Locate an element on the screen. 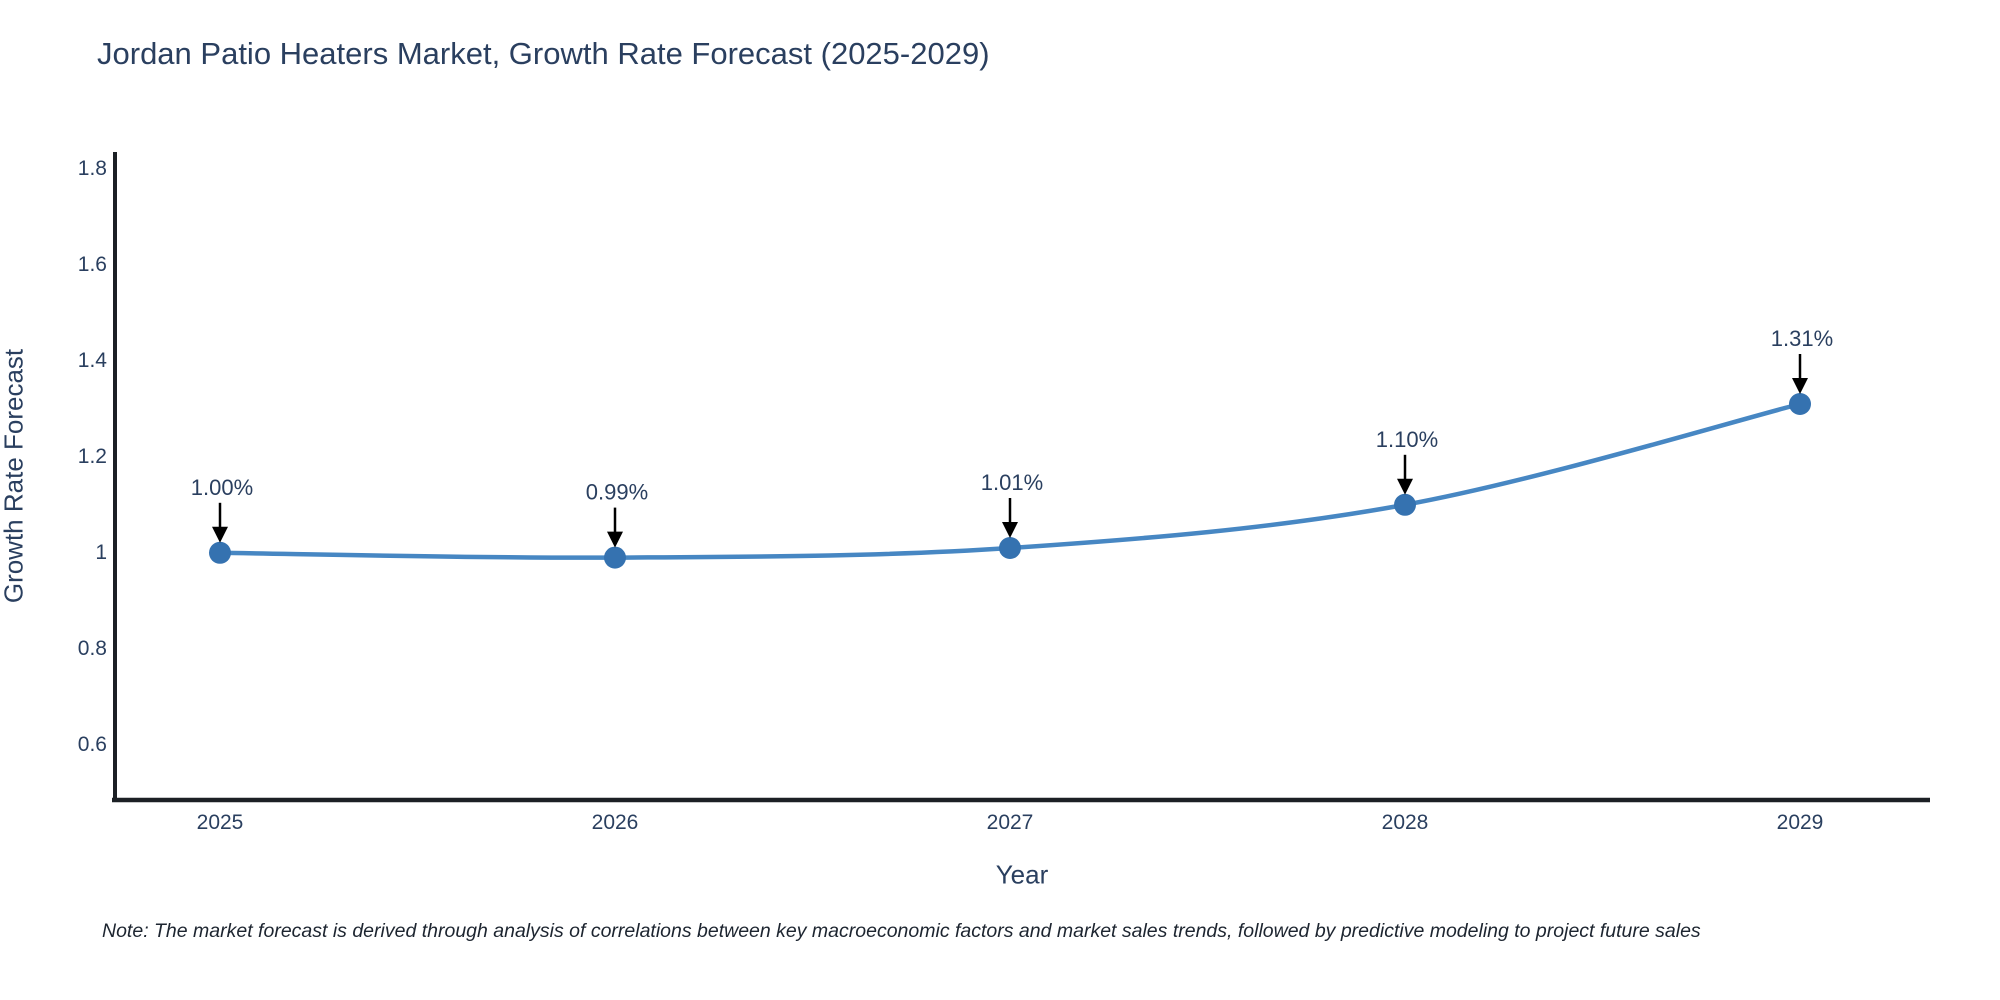  y-axis-title: Growth Rate Forecast is located at coordinates (14, 476).